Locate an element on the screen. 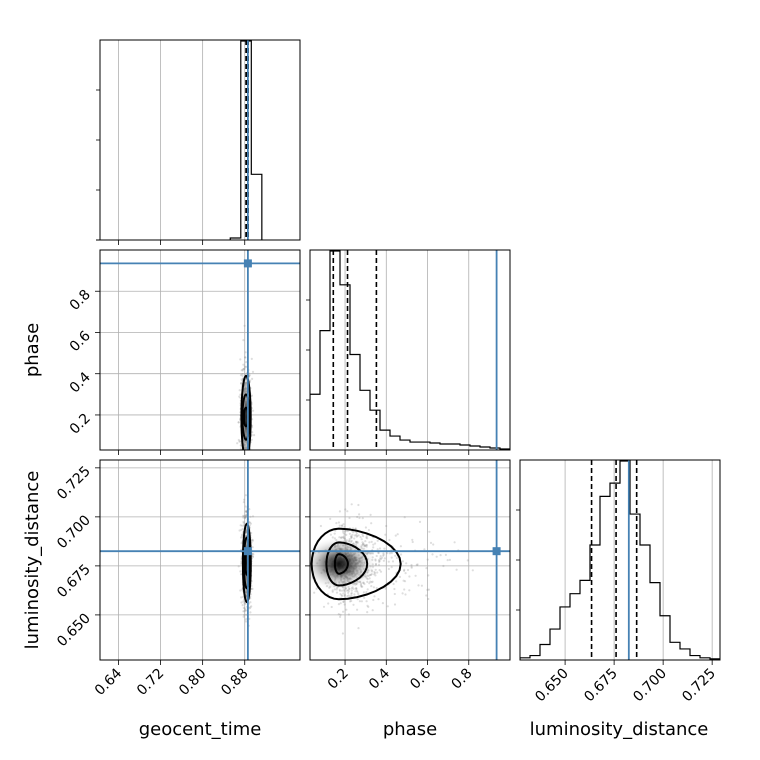 This screenshot has height=760, width=760. x-axis-label-phase: phase is located at coordinates (410, 729).